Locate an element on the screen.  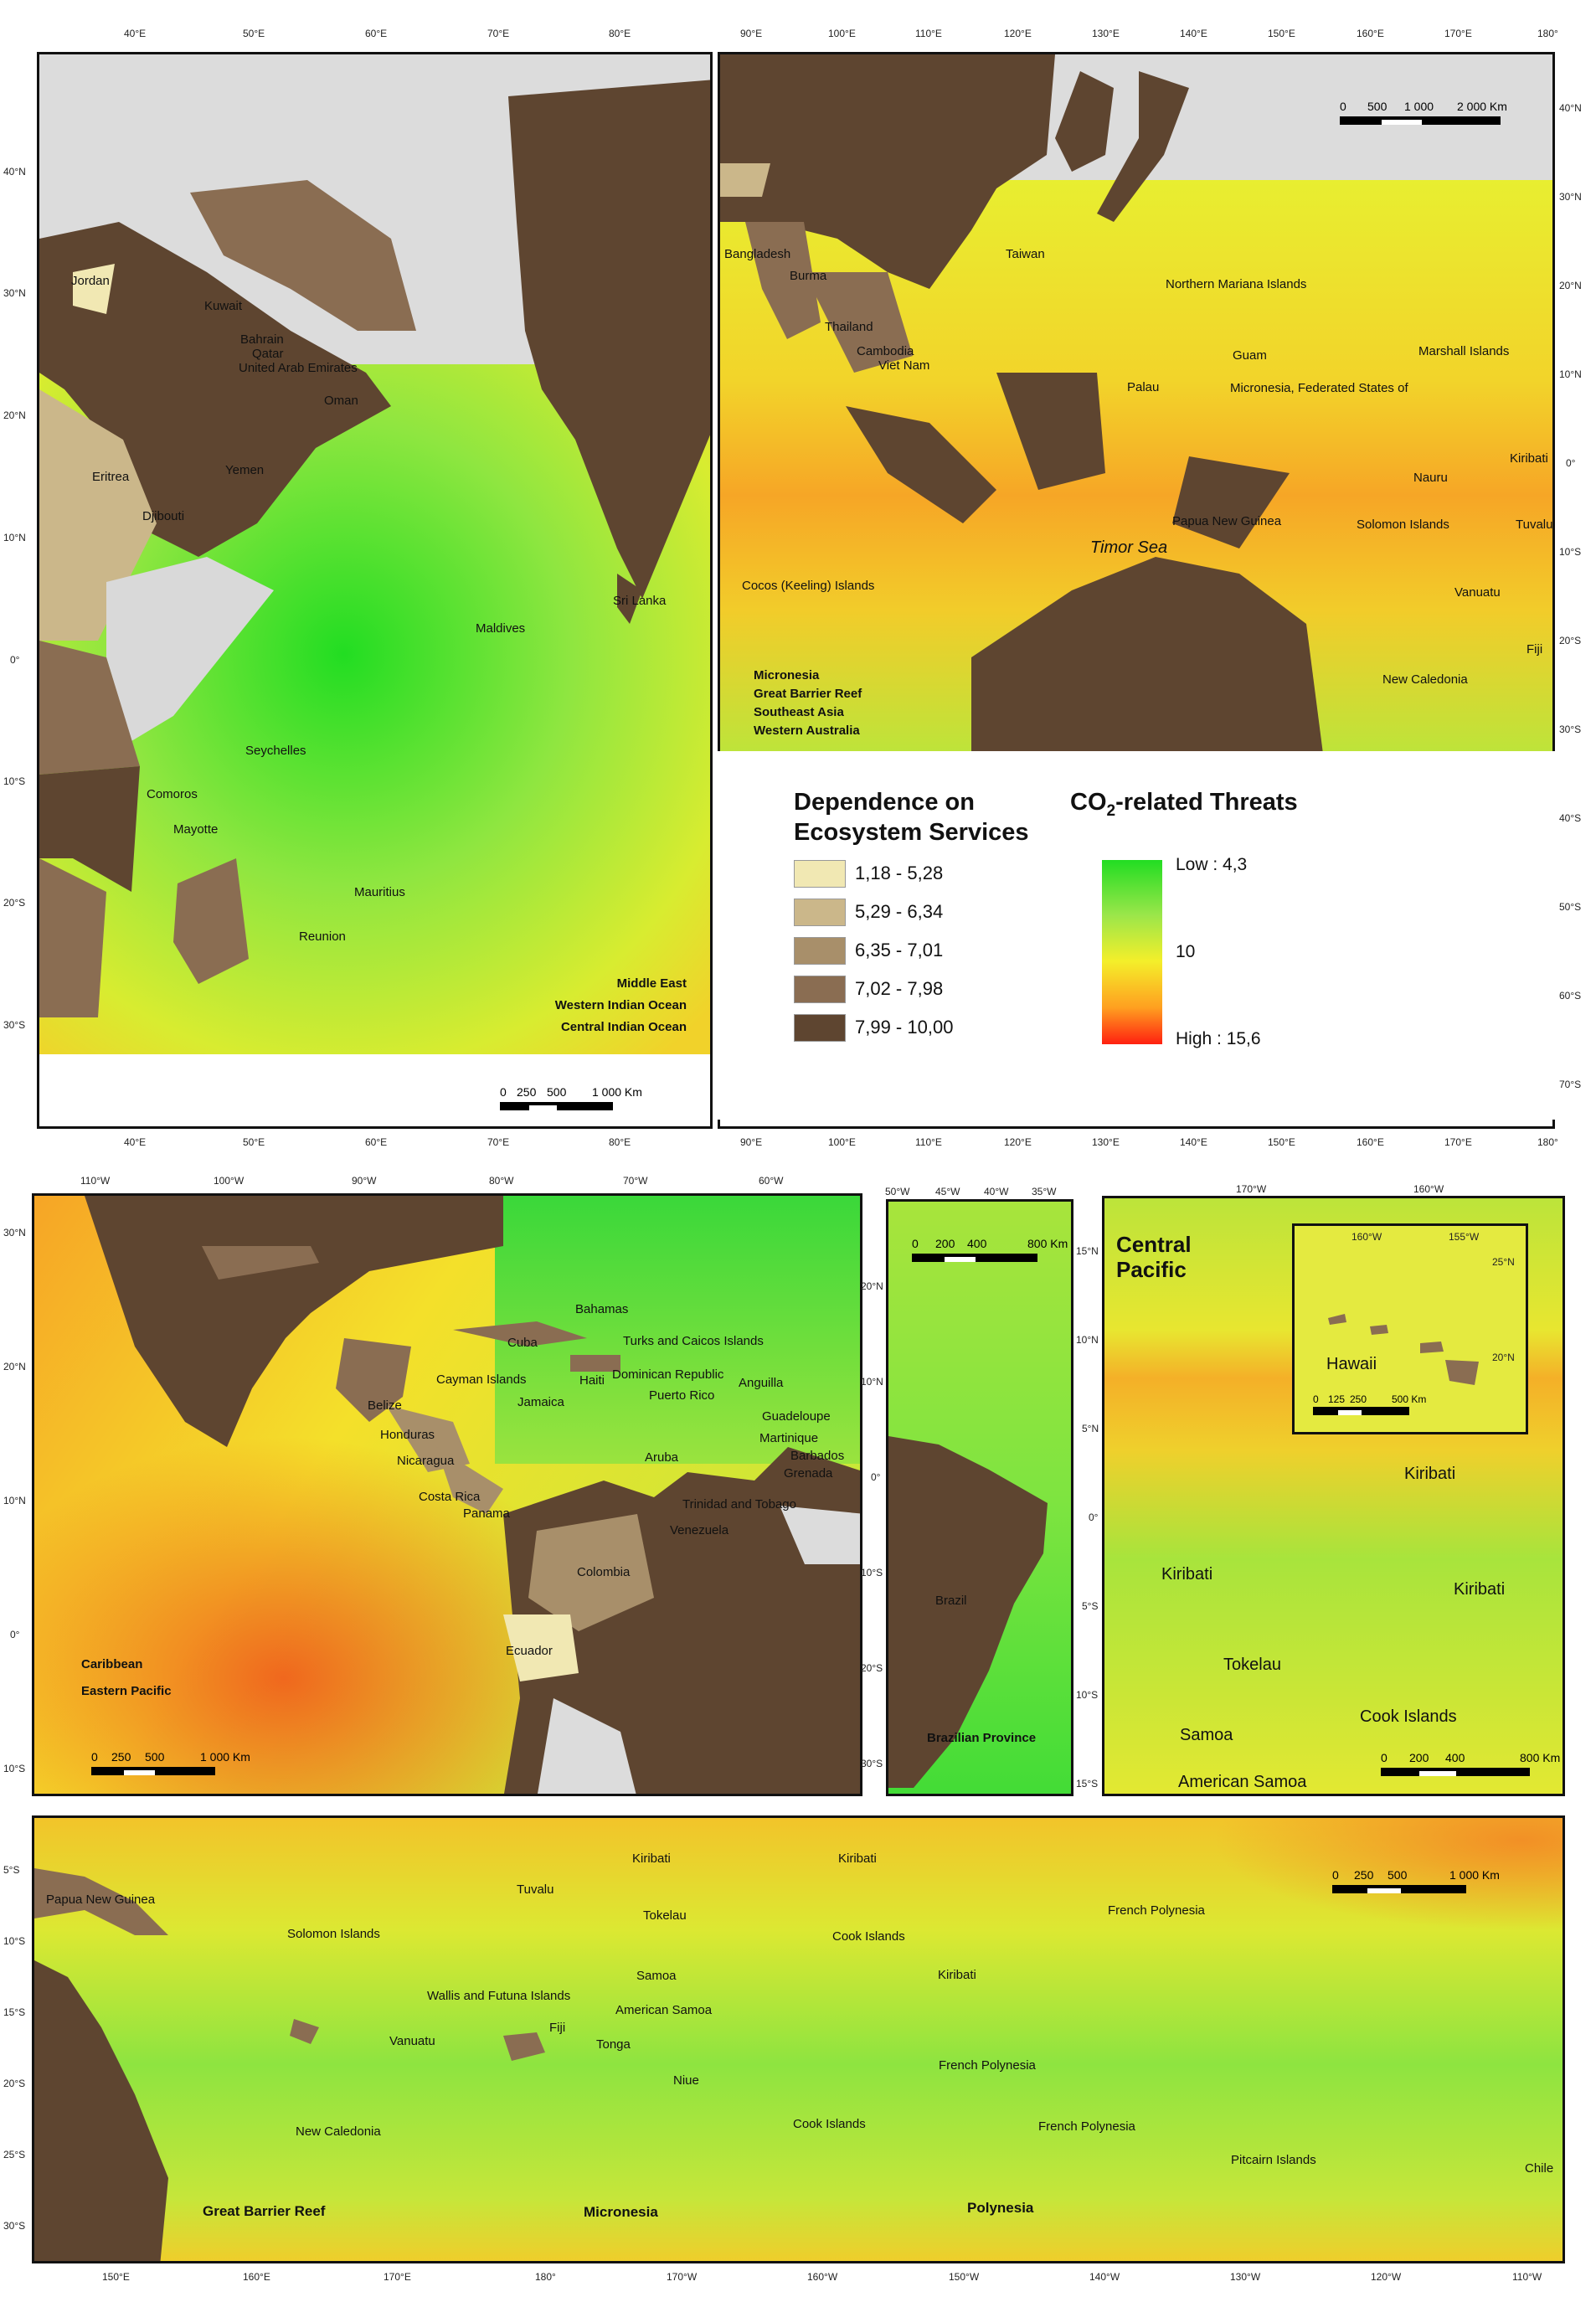
region-label: Micronesia is located at coordinates (621, 2212).